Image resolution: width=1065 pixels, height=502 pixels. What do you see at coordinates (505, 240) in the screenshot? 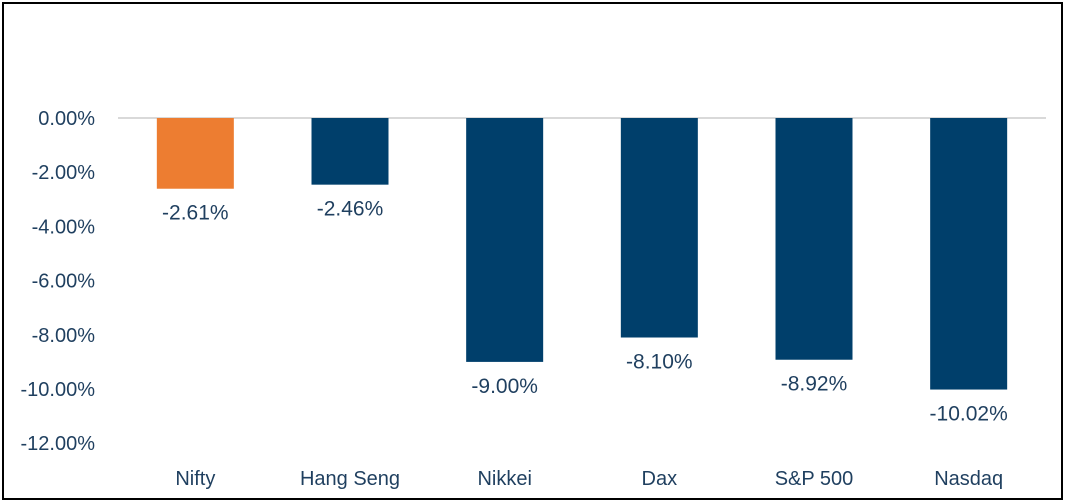
I see `bar-nikkei` at bounding box center [505, 240].